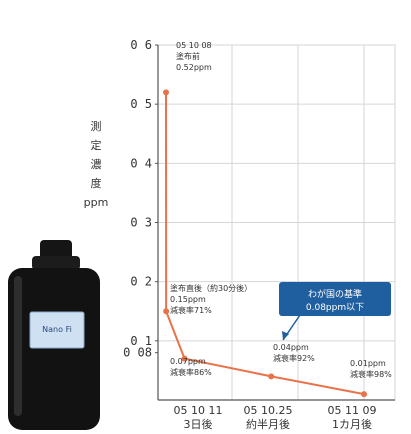  I want to click on data-annotation-line: 減衰率98%, so click(371, 374).